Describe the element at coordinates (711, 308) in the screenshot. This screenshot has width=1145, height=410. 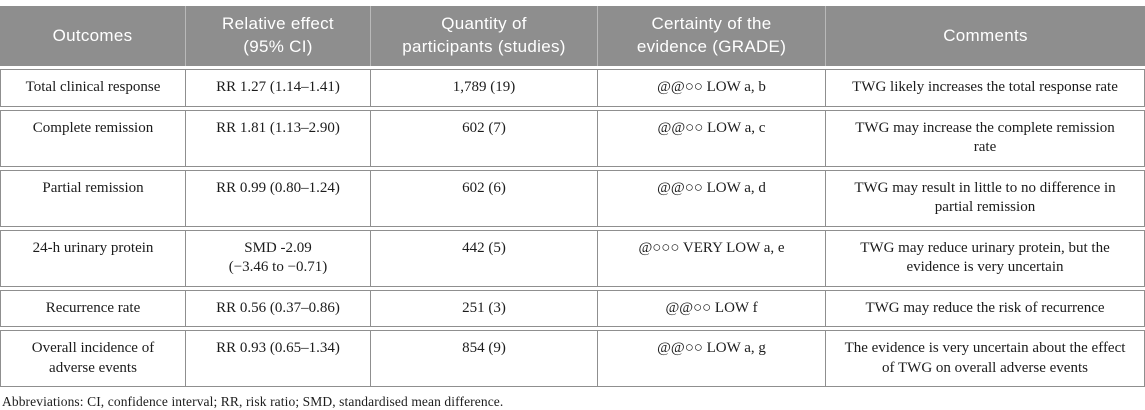
I see `cell-certainty: @@○○ LOW f` at that location.